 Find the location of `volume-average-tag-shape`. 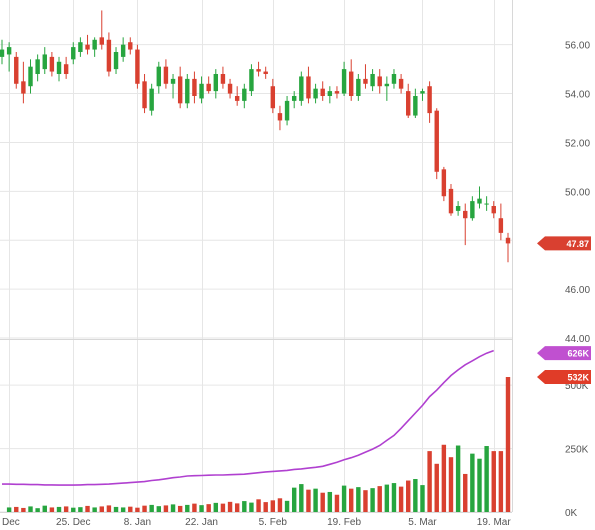

volume-average-tag-shape is located at coordinates (564, 353).